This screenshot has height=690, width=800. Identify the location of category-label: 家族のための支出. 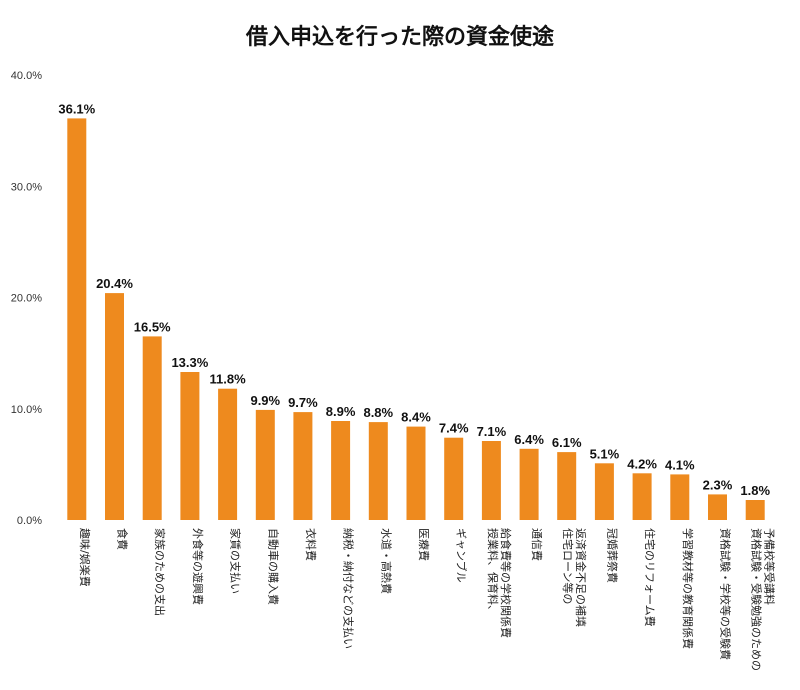
(160, 572).